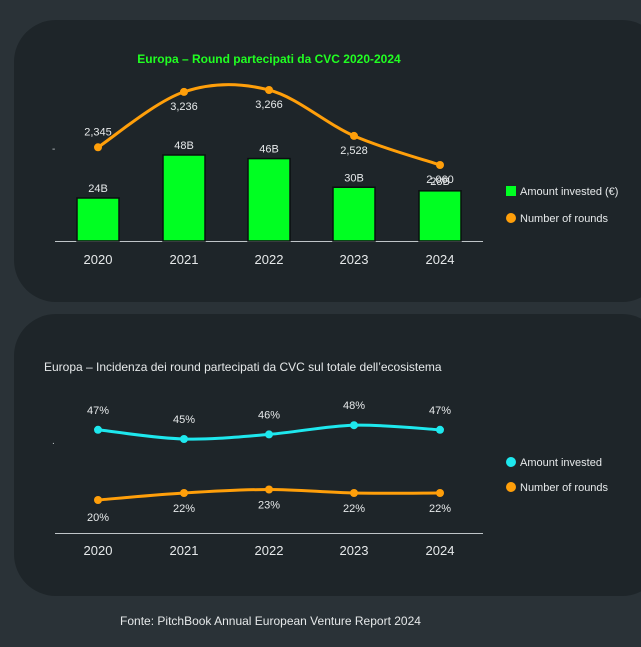 This screenshot has height=647, width=641. I want to click on amount-value-label: 46%, so click(269, 415).